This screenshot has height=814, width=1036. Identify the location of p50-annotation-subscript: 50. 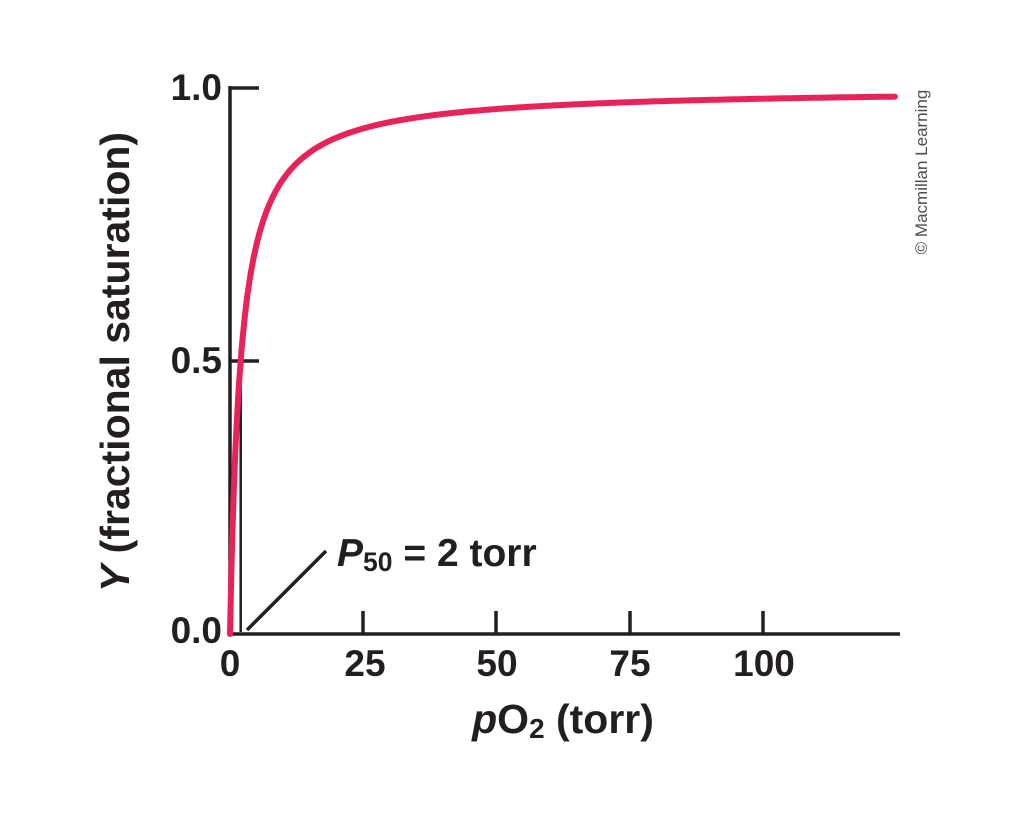
(378, 561).